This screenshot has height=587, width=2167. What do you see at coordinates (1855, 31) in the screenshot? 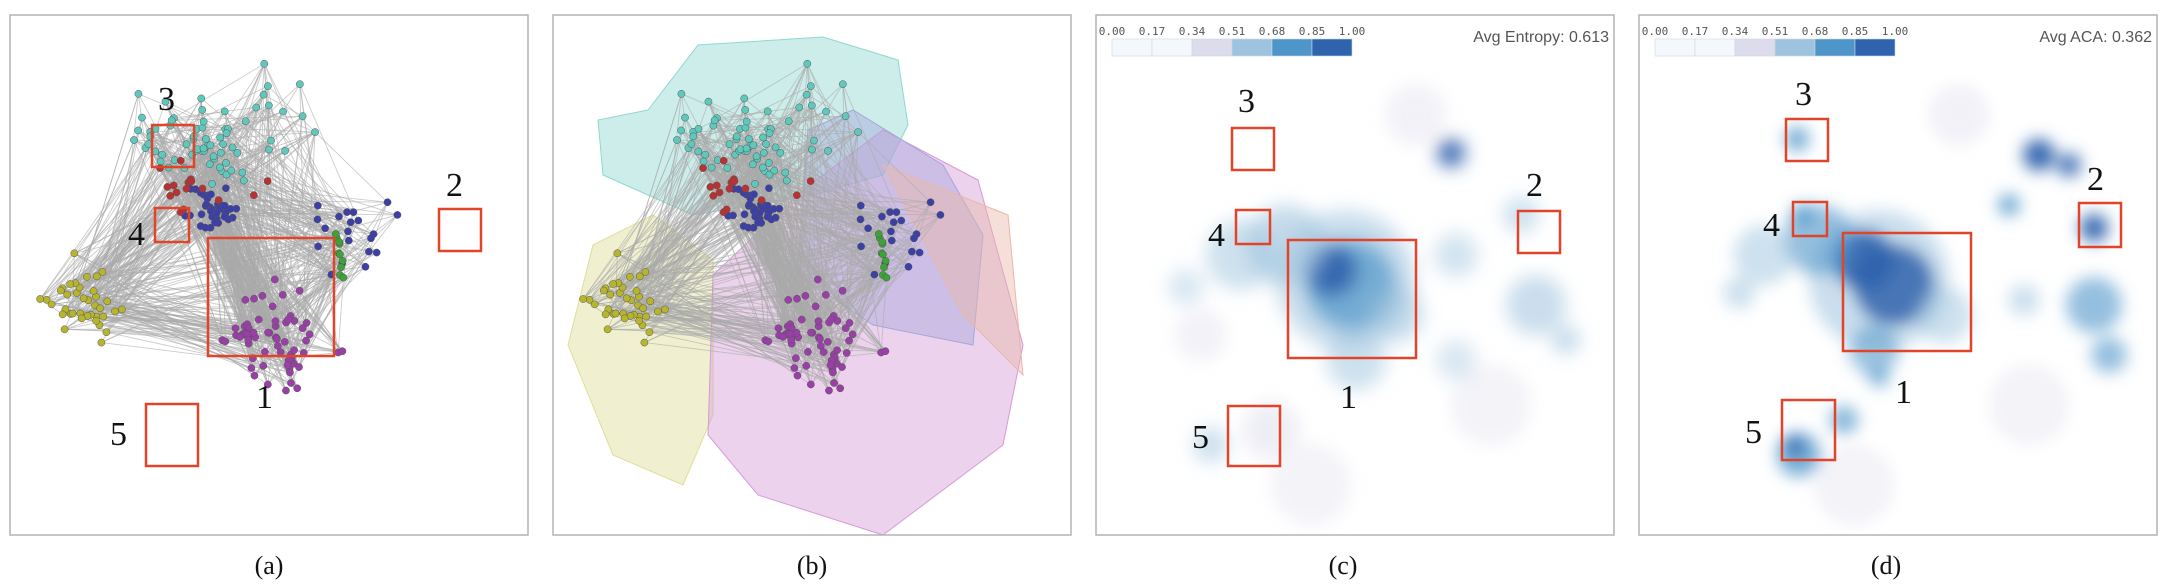
I see `legend-tick: 0.85` at bounding box center [1855, 31].